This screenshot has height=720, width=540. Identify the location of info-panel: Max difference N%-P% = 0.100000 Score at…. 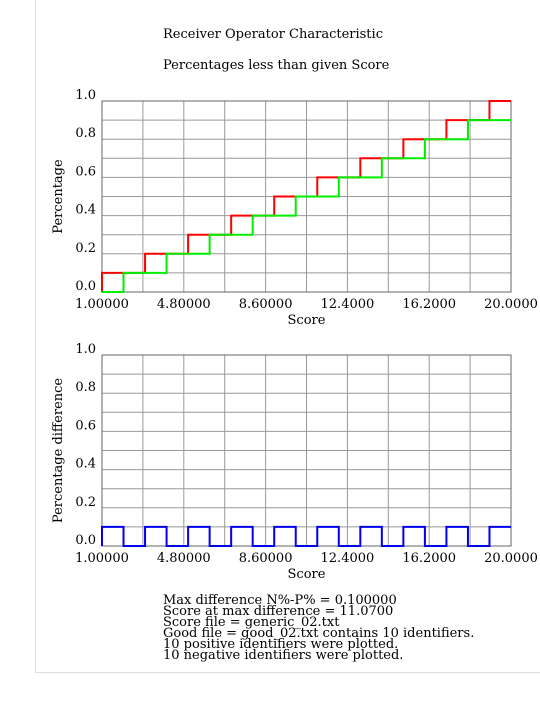
(318, 628).